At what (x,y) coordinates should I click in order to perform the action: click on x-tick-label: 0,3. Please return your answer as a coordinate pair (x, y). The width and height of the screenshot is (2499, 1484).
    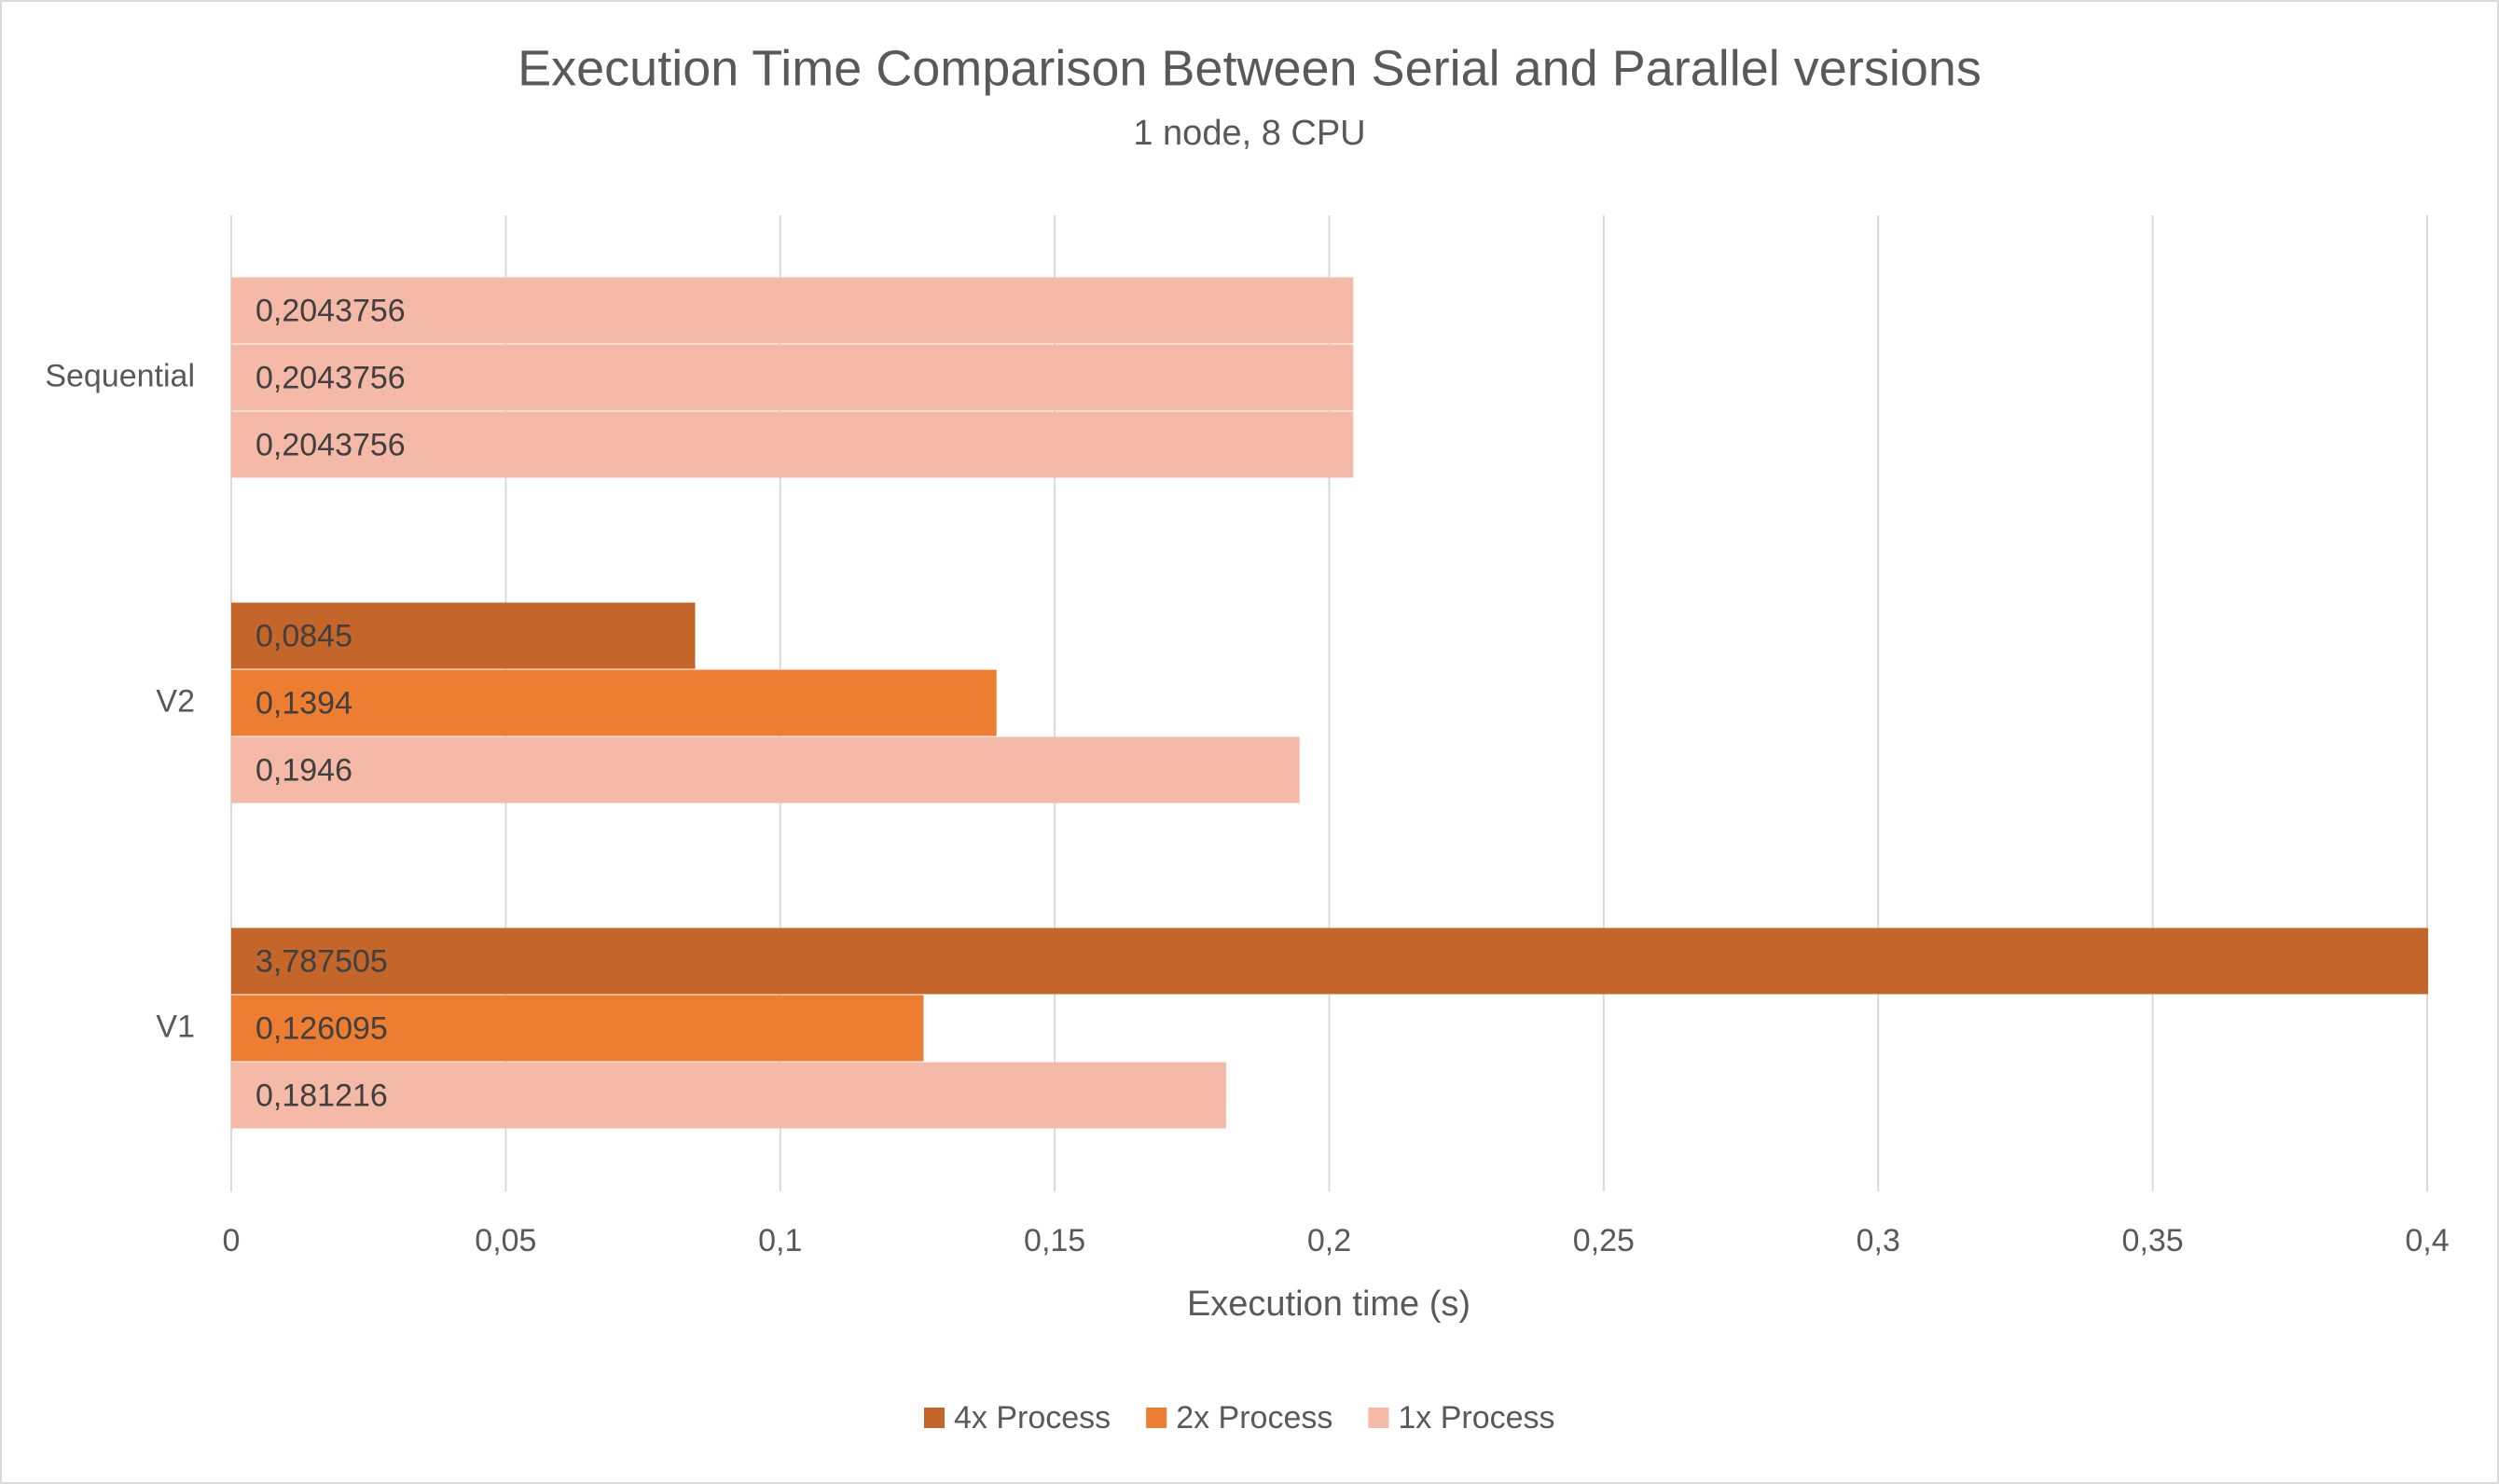
    Looking at the image, I should click on (1878, 1240).